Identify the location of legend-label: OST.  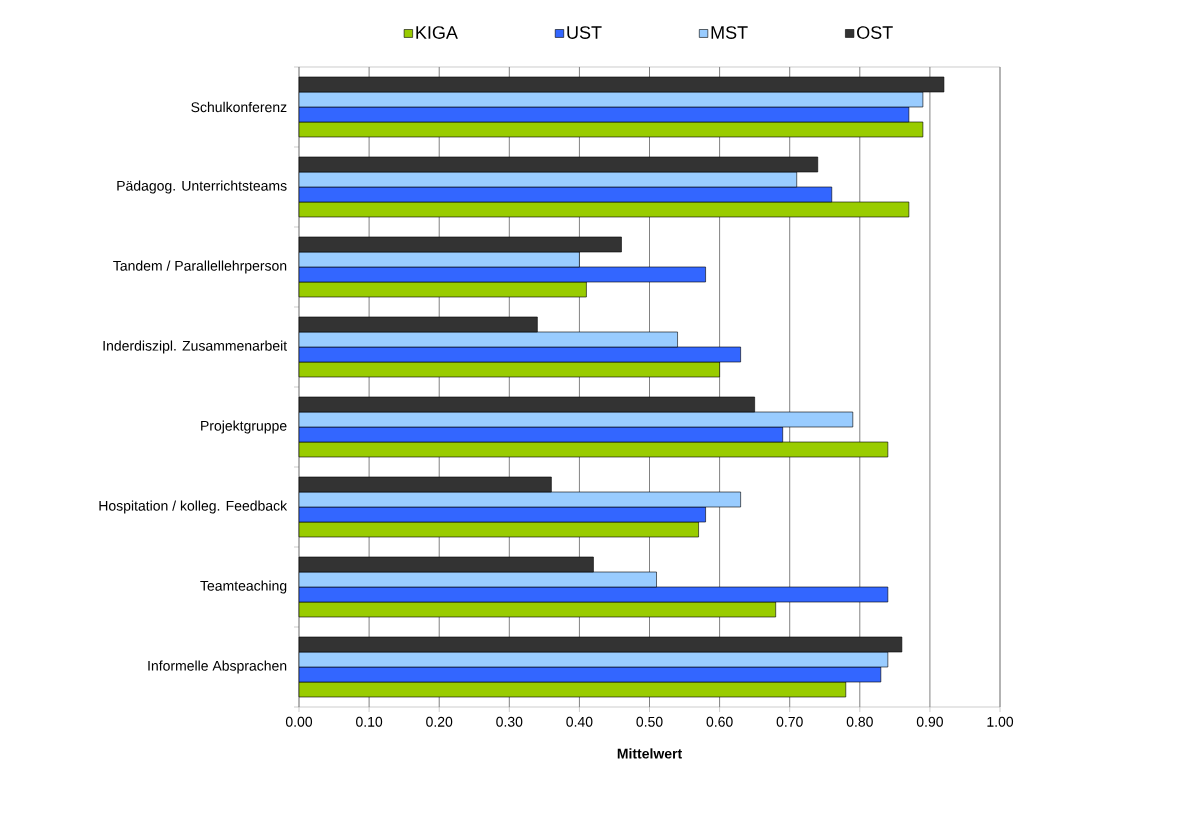
(875, 32).